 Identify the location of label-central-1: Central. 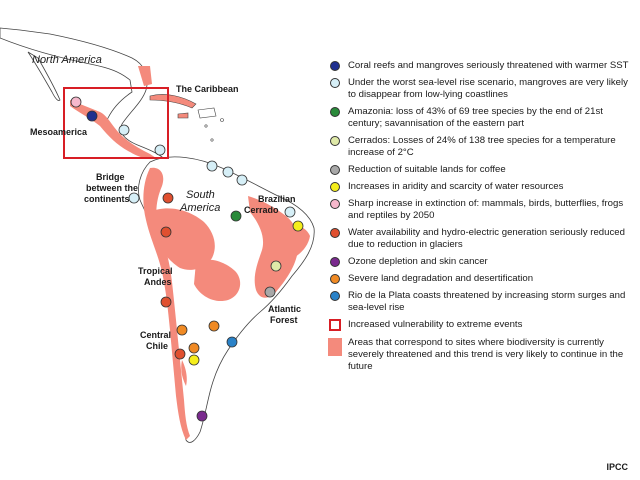
(155, 335).